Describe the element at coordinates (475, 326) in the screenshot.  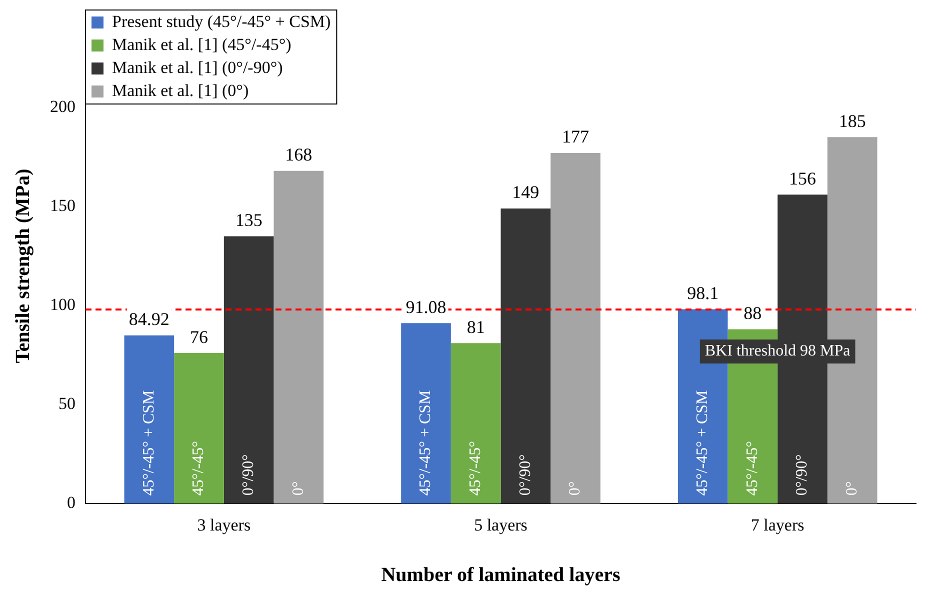
I see `data-label: 81` at that location.